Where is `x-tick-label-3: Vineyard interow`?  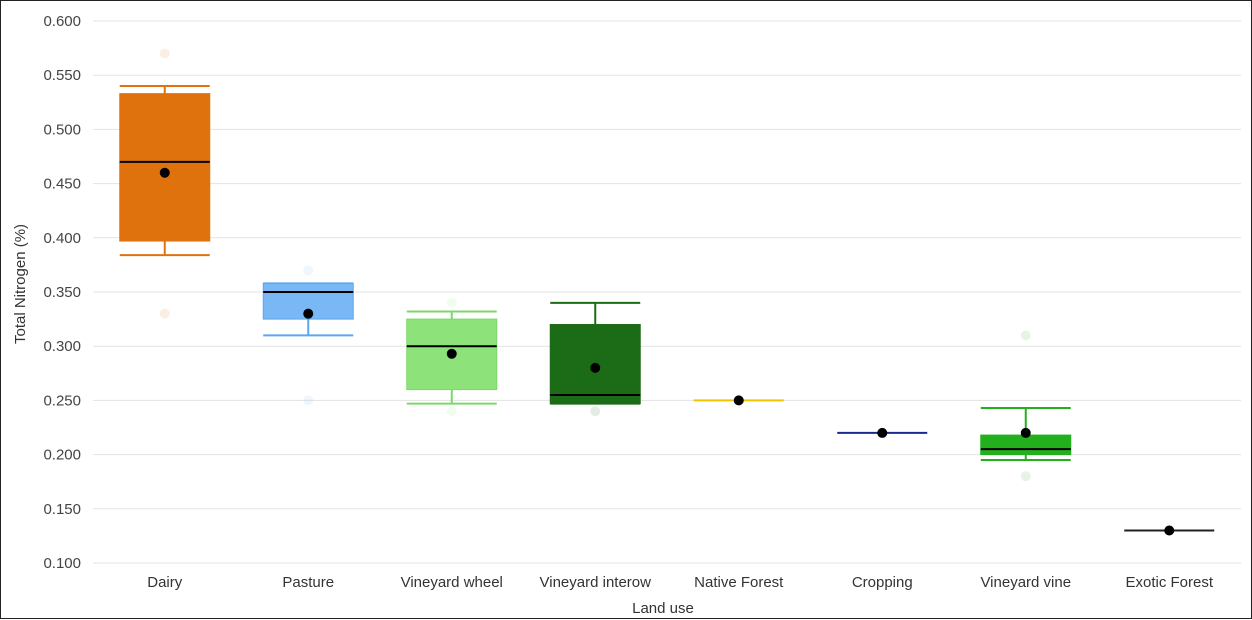
x-tick-label-3: Vineyard interow is located at coordinates (596, 582).